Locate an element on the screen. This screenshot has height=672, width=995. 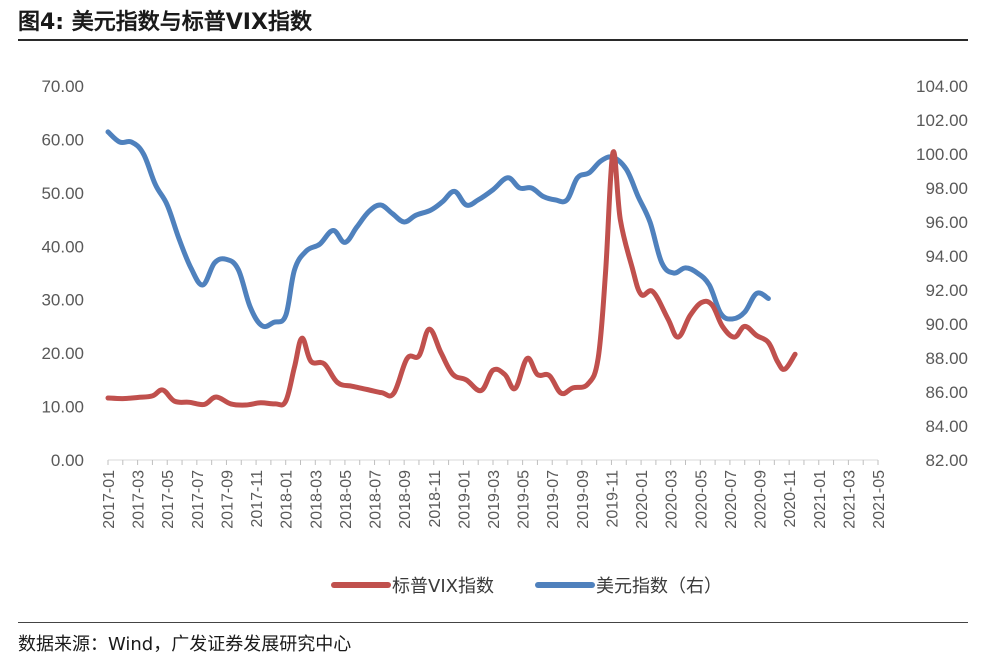
right-axis-tick-label: 100.00 is located at coordinates (942, 154).